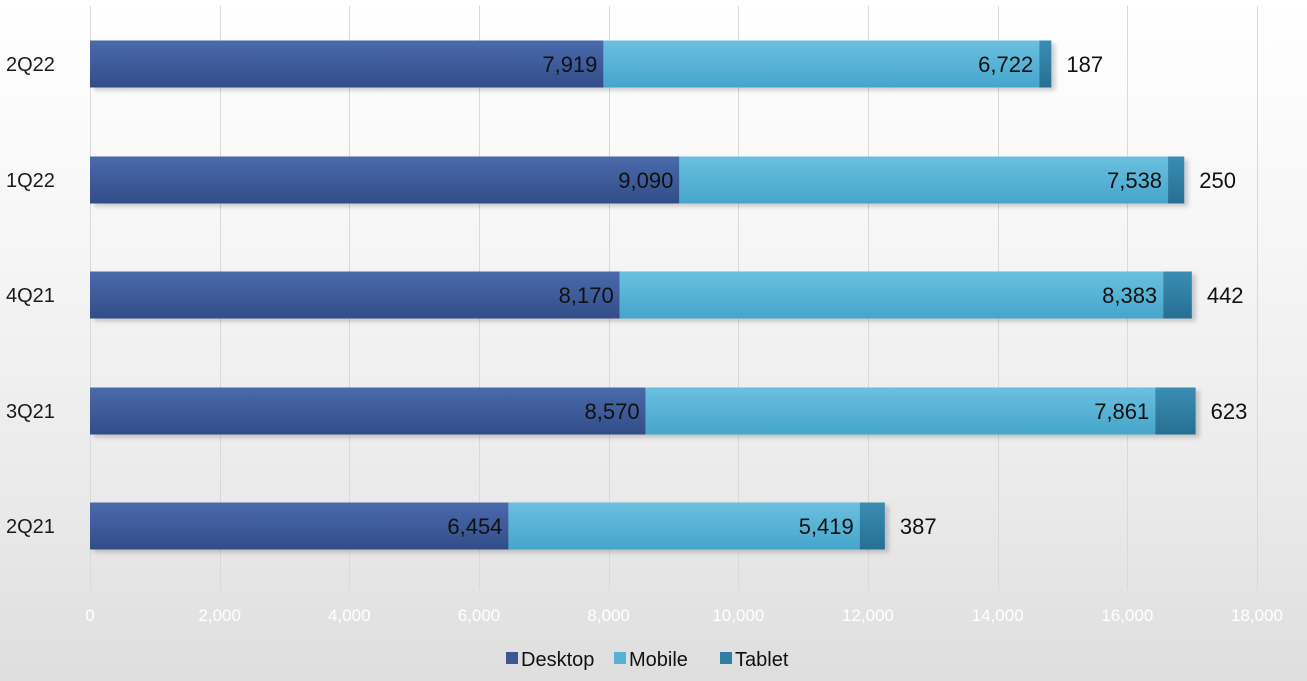  What do you see at coordinates (1229, 411) in the screenshot?
I see `data-label-tablet: 623` at bounding box center [1229, 411].